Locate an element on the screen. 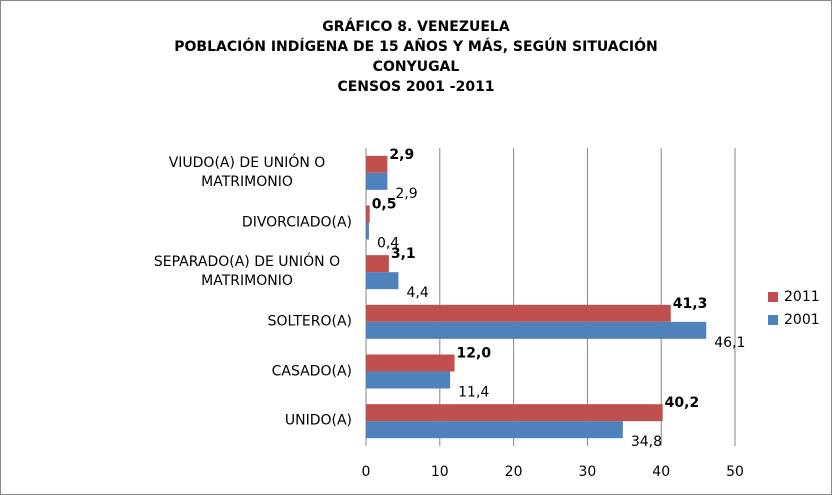  data-label: 41,3 is located at coordinates (690, 304).